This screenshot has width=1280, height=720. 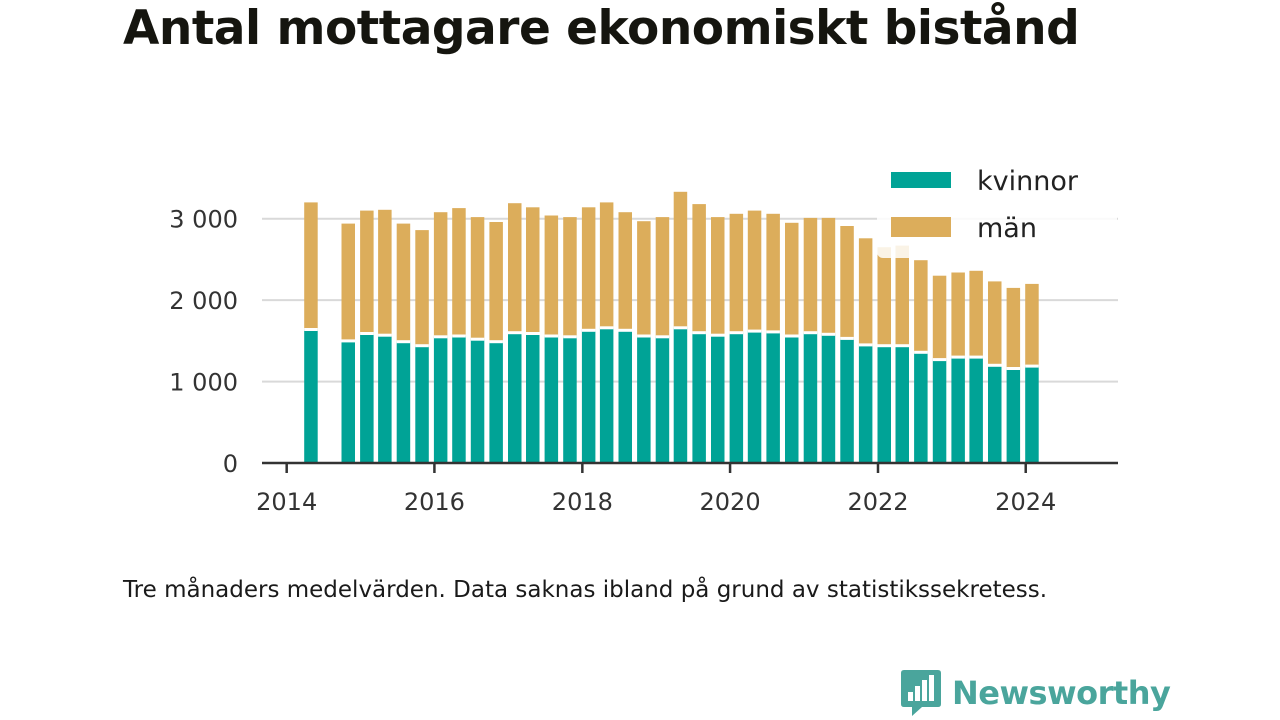 I want to click on legend-swatch-man, so click(x=921, y=227).